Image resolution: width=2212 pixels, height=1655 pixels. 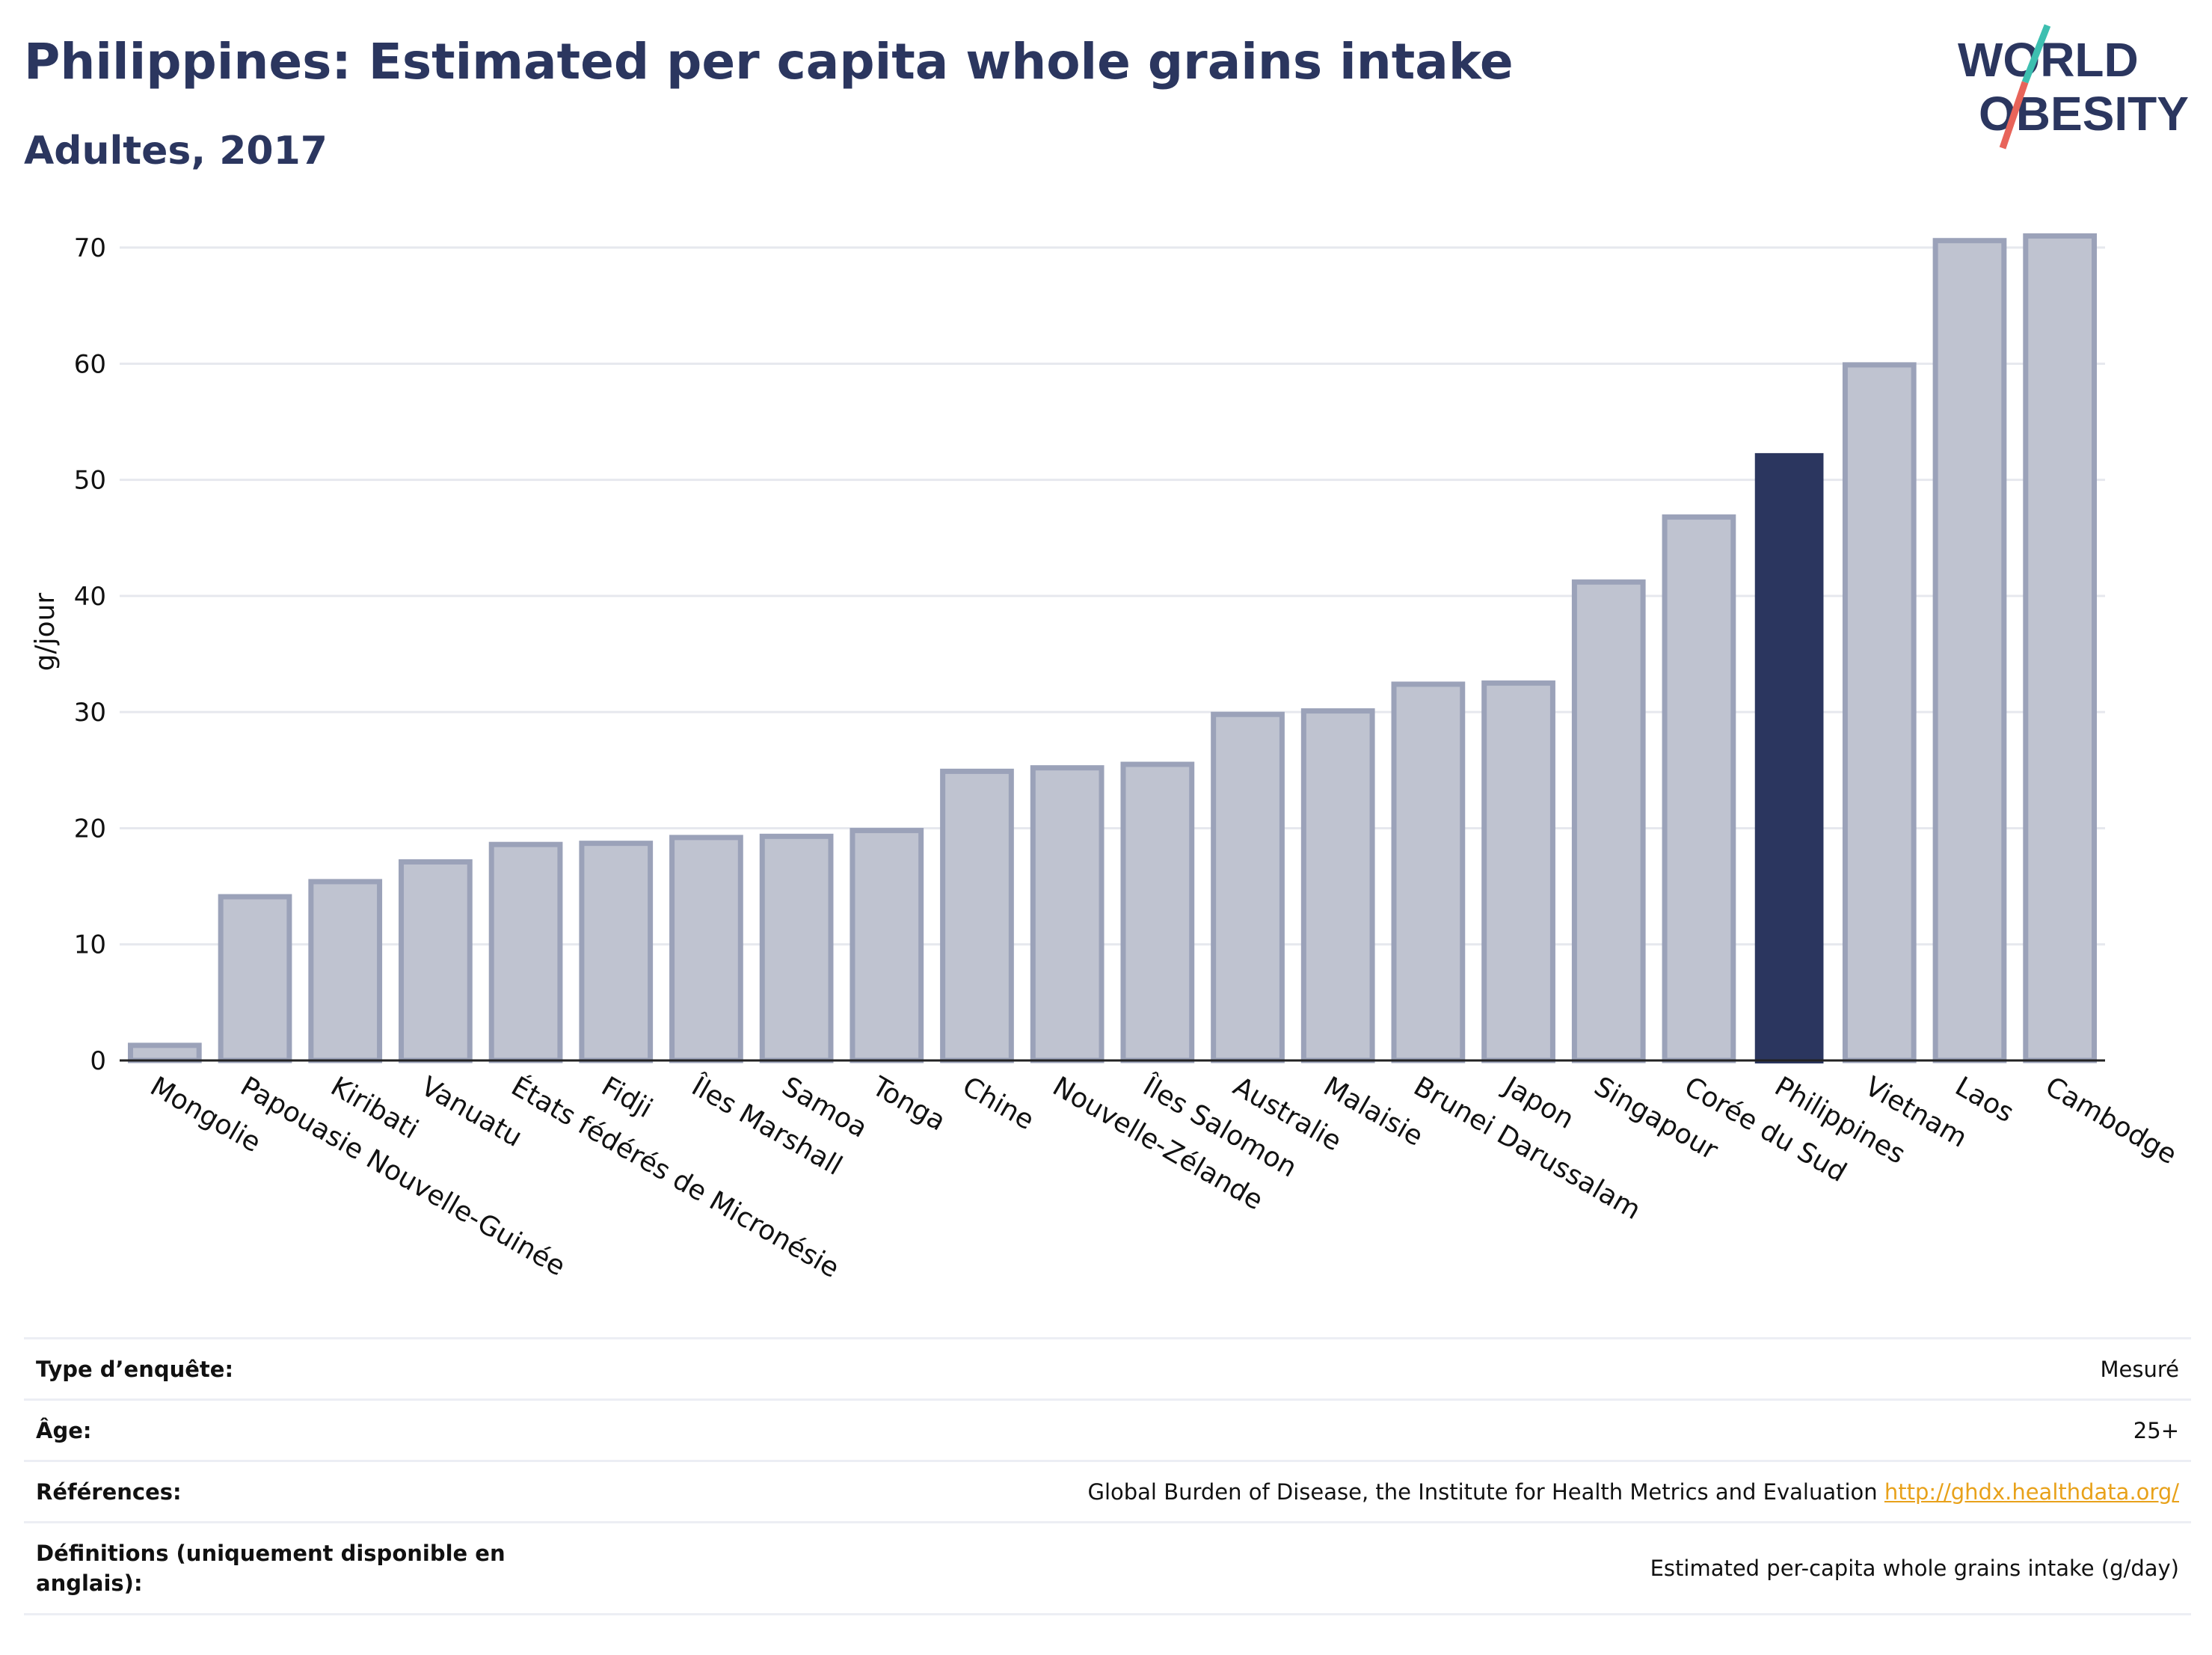 What do you see at coordinates (1107, 1367) in the screenshot?
I see `footer-row-survey-type: Type d’enquête: Mesuré` at bounding box center [1107, 1367].